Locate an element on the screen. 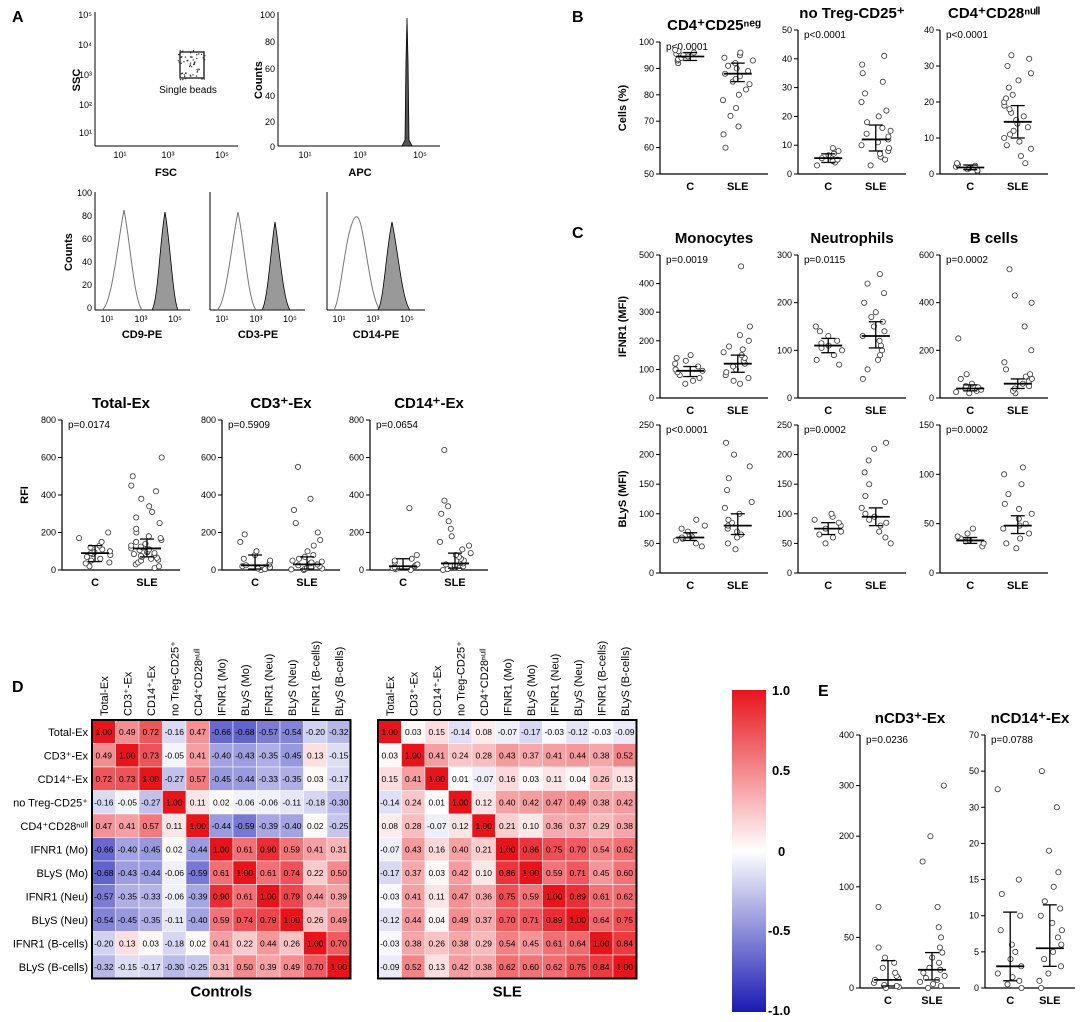 This screenshot has width=1084, height=1022. heatmap-value: -0.12 is located at coordinates (390, 920).